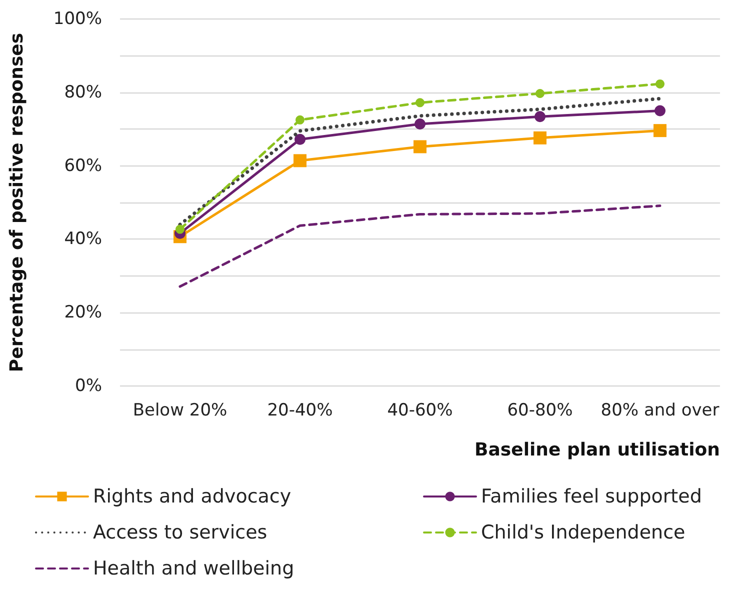 The width and height of the screenshot is (741, 591). Describe the element at coordinates (597, 450) in the screenshot. I see `x-axis-title: Baseline plan utilisation` at that location.